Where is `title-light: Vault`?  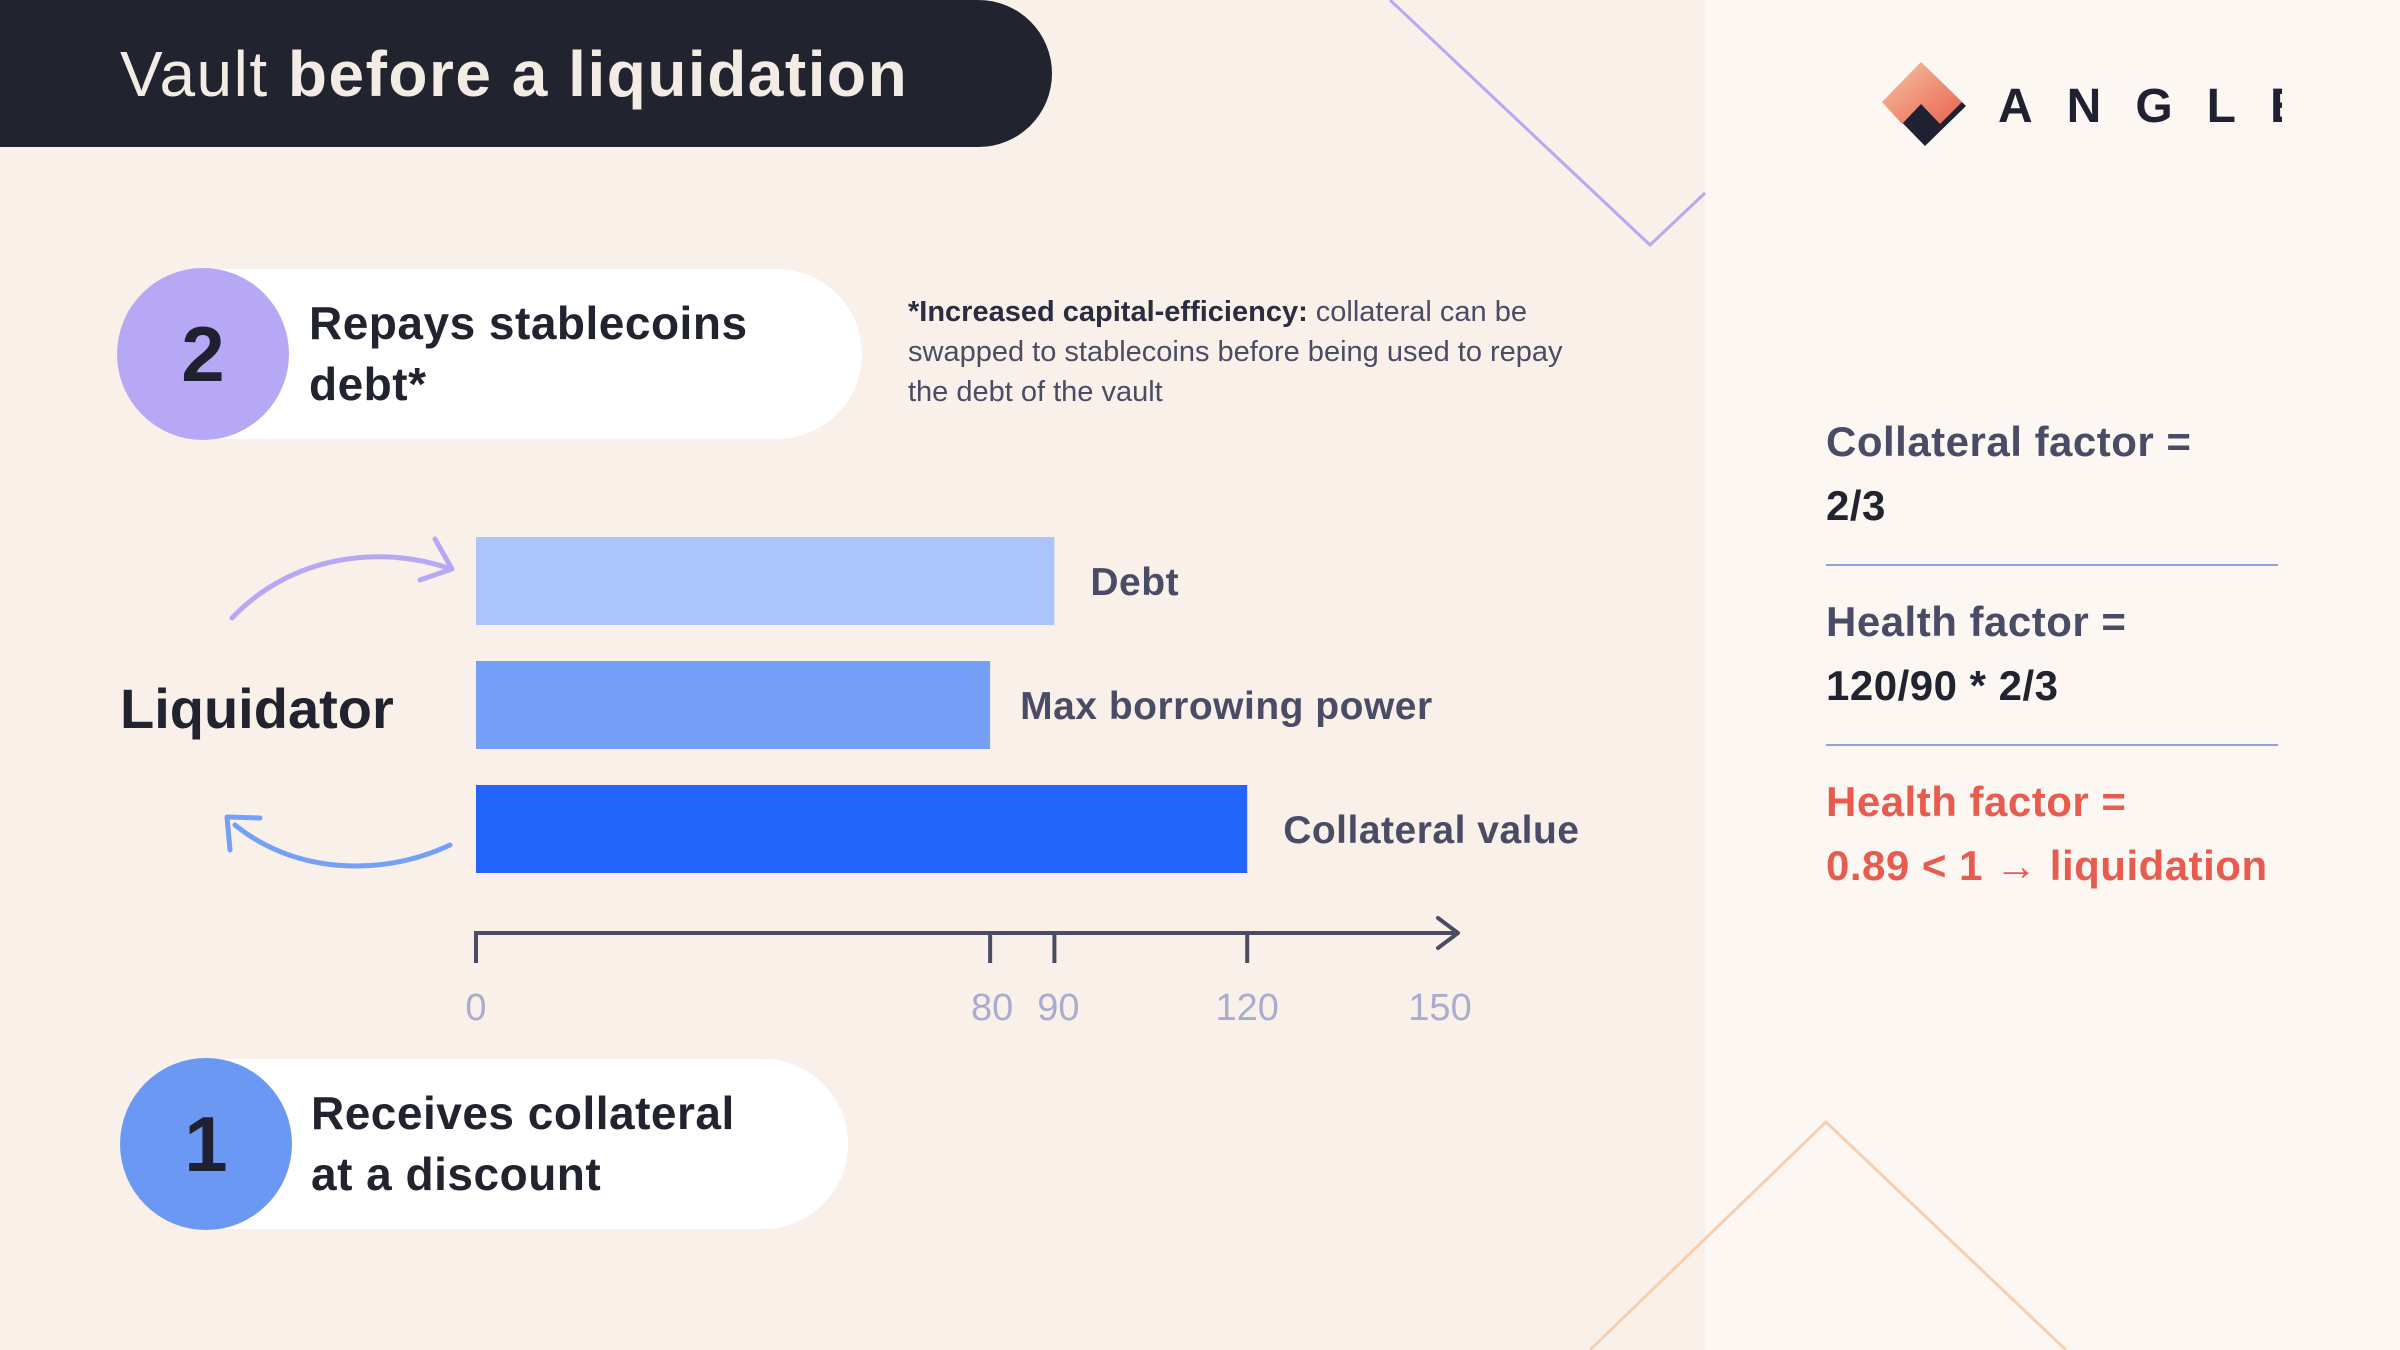 title-light: Vault is located at coordinates (204, 73).